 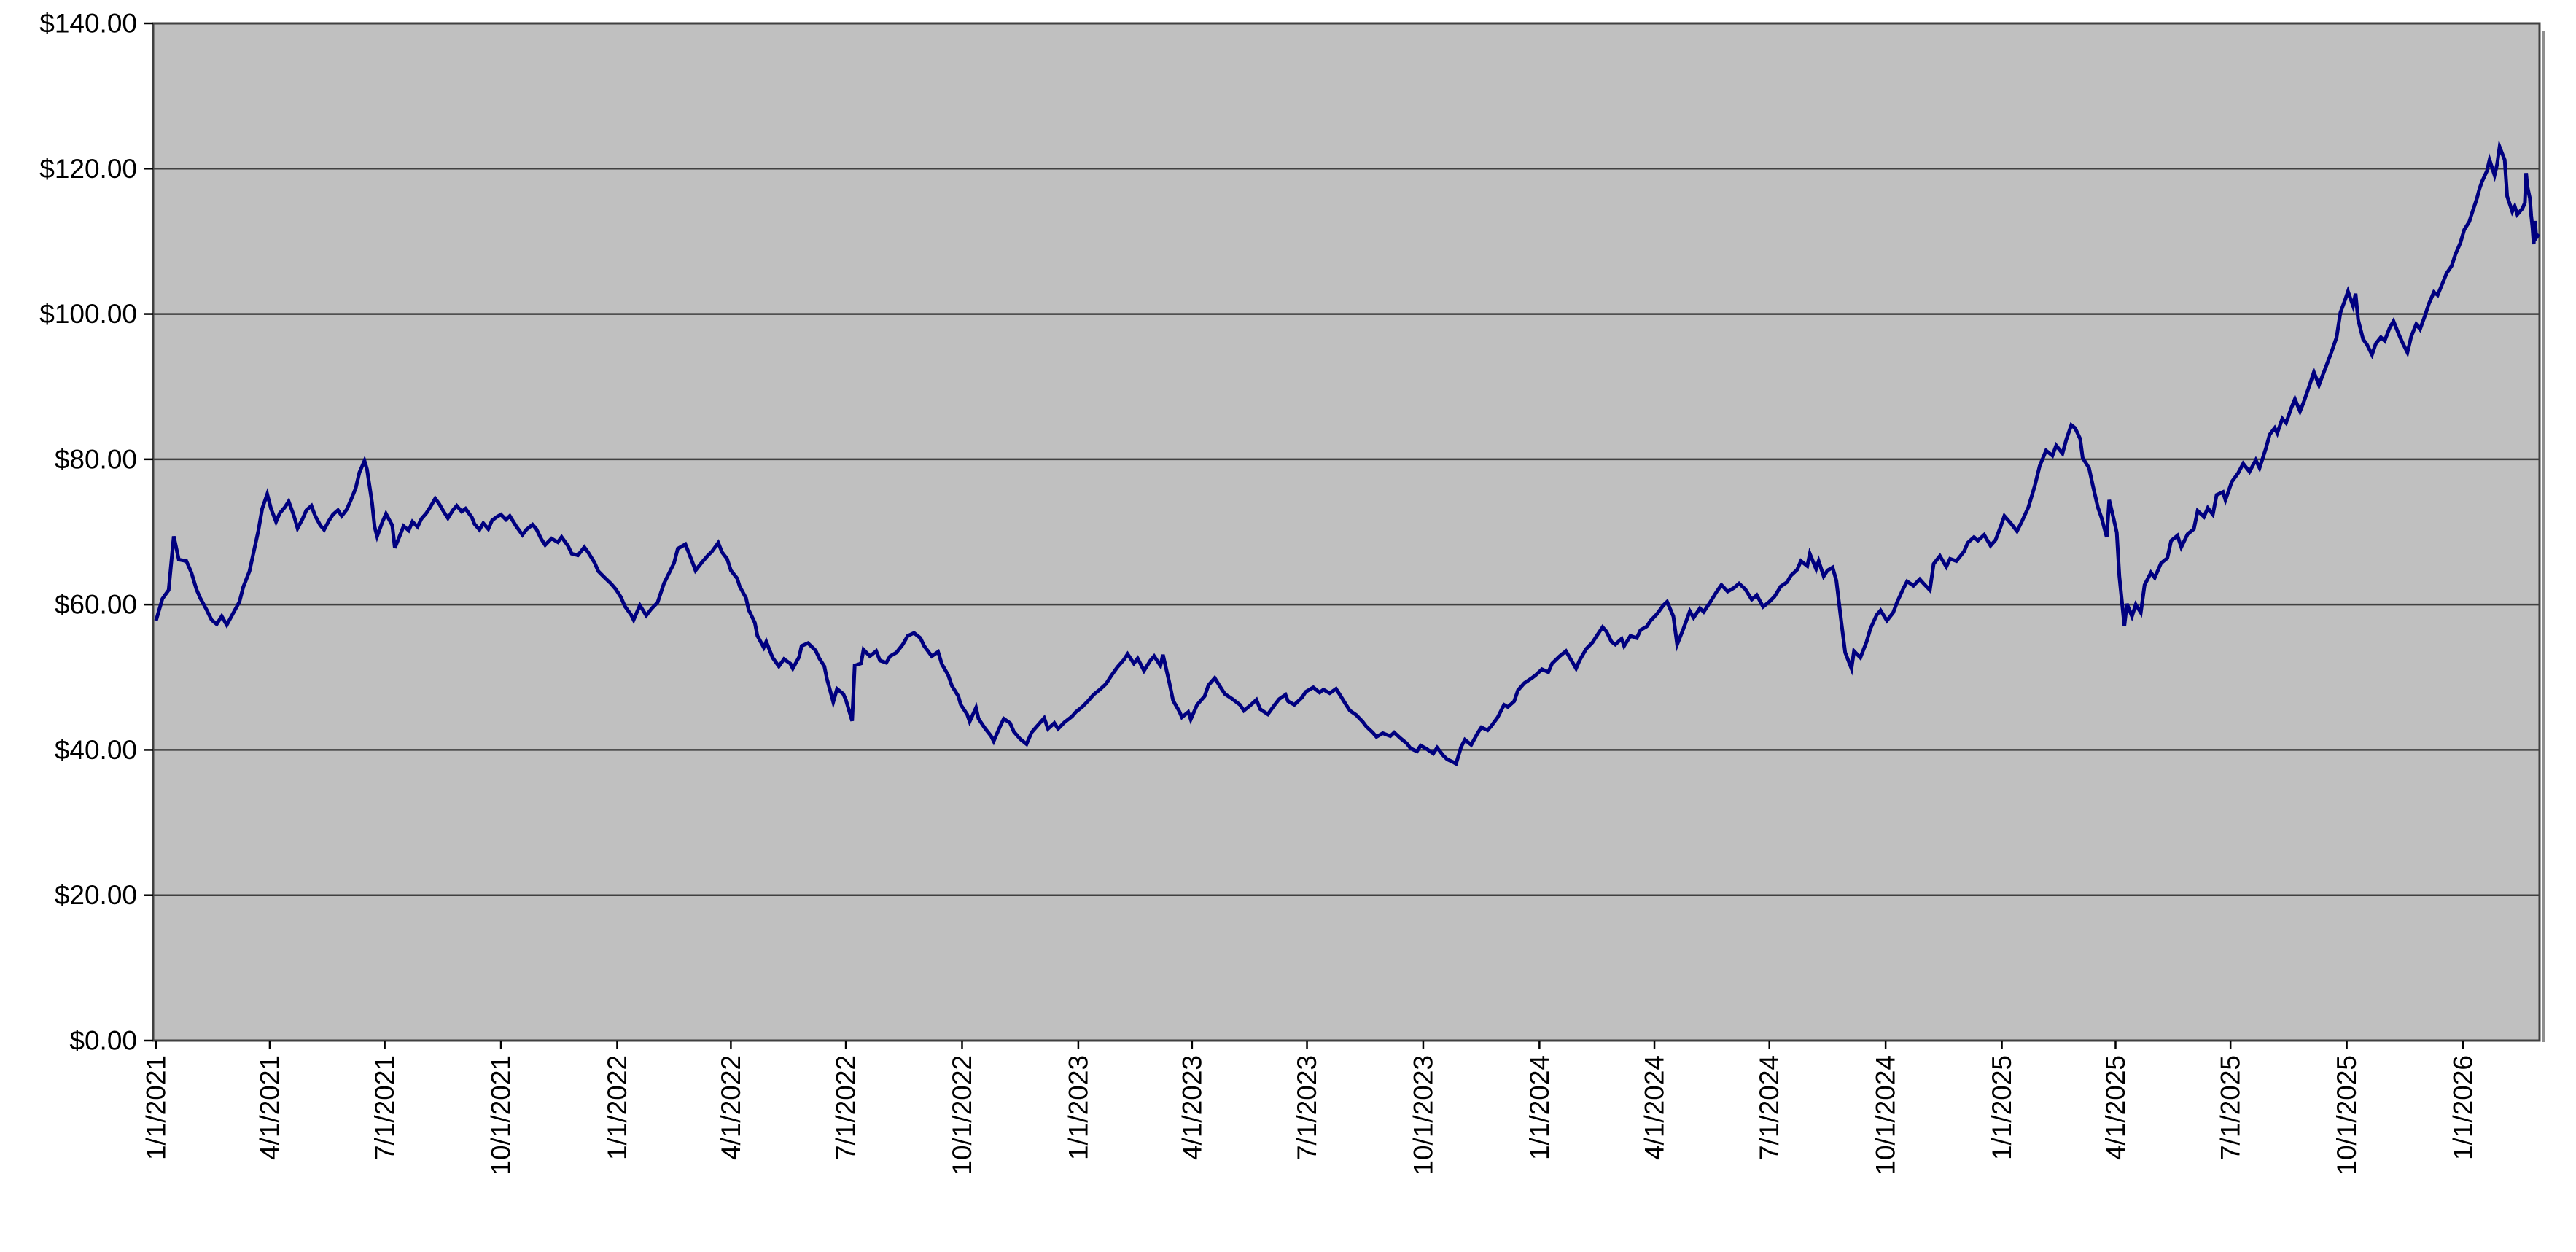 What do you see at coordinates (1423, 1115) in the screenshot?
I see `x-axis-tick-label: 10/1/2023` at bounding box center [1423, 1115].